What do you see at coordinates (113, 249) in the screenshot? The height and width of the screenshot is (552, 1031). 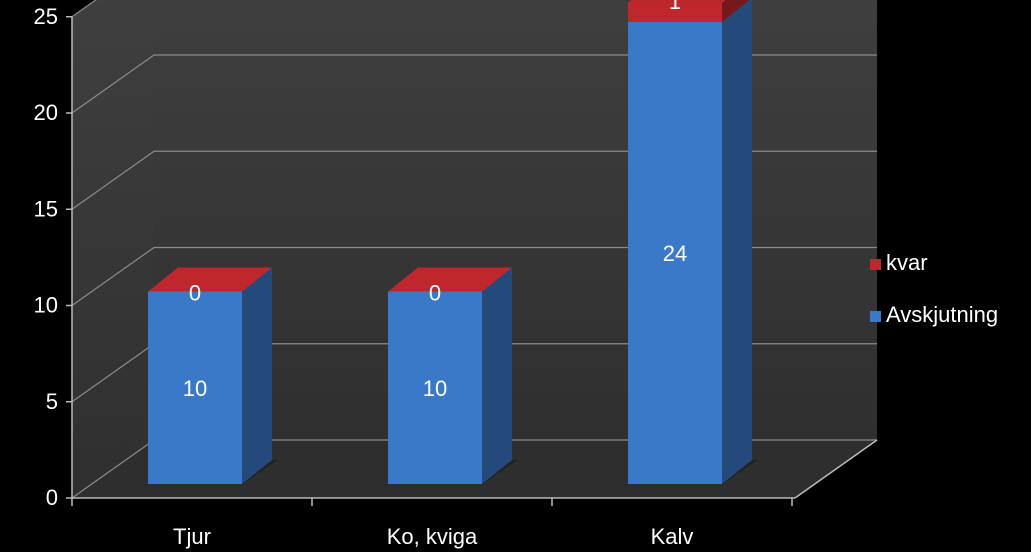 I see `side-wall` at bounding box center [113, 249].